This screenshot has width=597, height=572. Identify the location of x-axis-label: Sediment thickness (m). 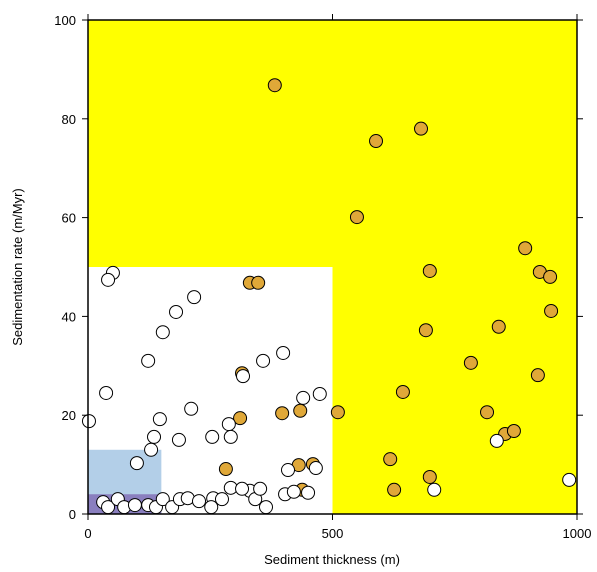
(332, 559).